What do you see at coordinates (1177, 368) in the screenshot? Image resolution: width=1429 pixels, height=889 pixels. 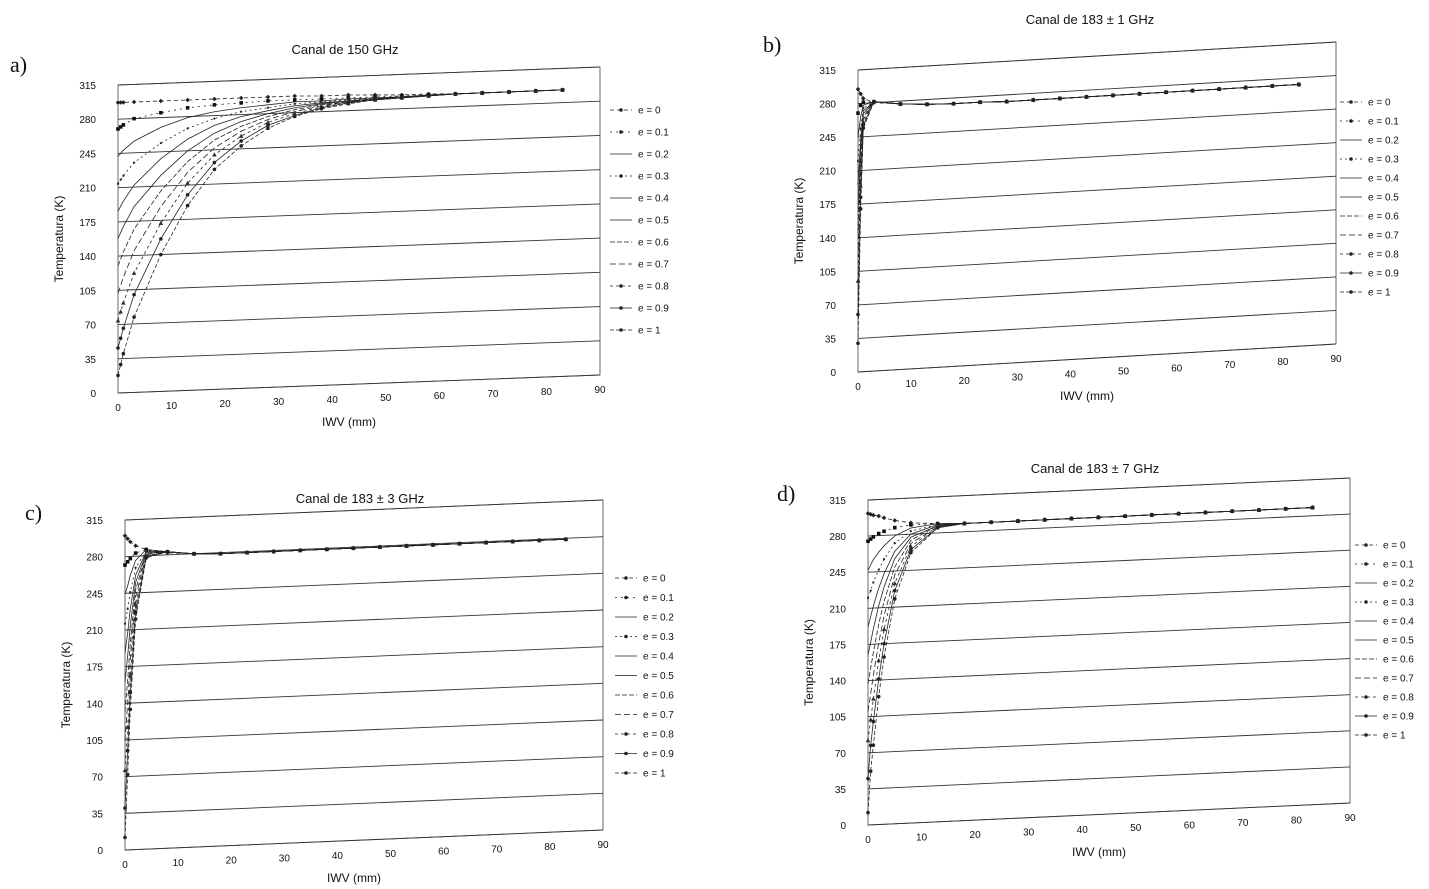 I see `x-tick-label: 60` at bounding box center [1177, 368].